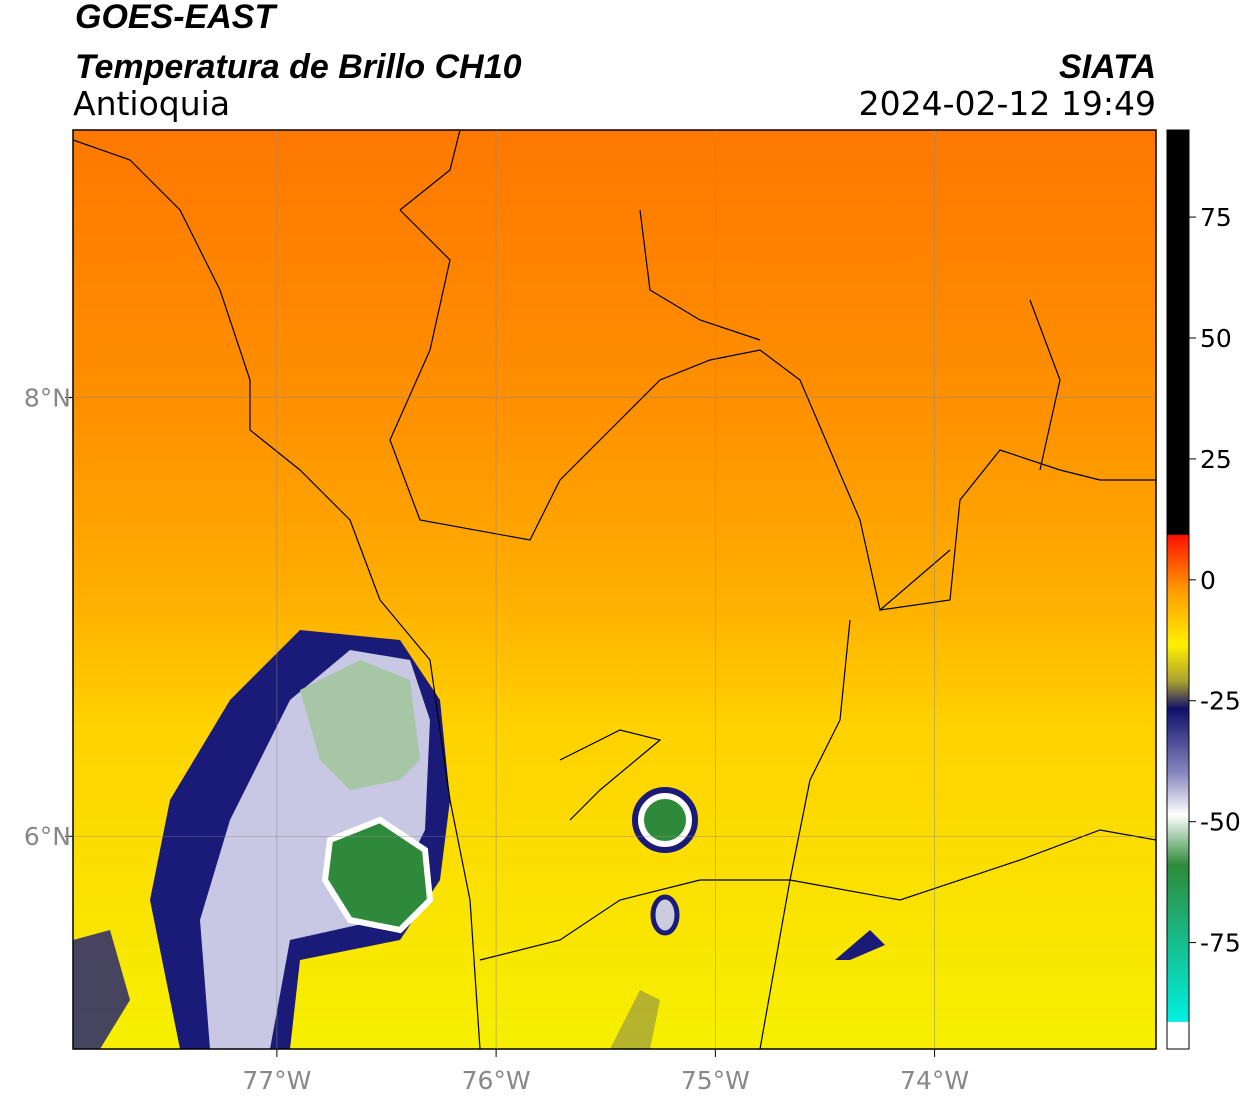  What do you see at coordinates (1220, 943) in the screenshot?
I see `colorbar-tick-label: -75` at bounding box center [1220, 943].